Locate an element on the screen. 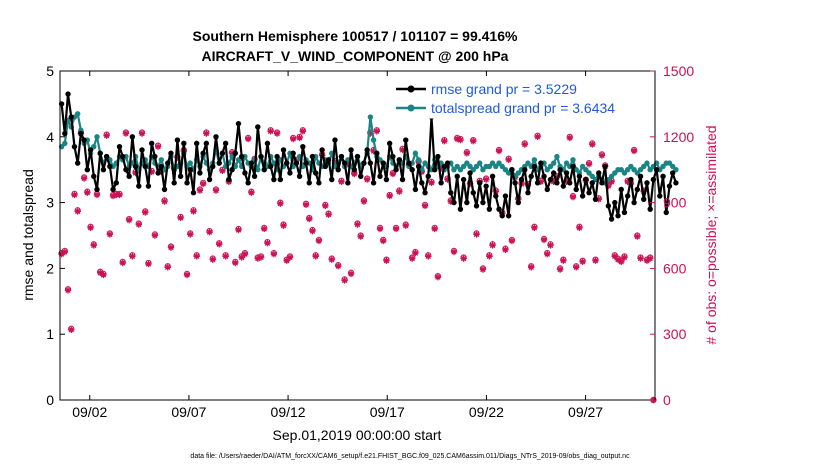  y-tick-label-right: 600 is located at coordinates (675, 268).